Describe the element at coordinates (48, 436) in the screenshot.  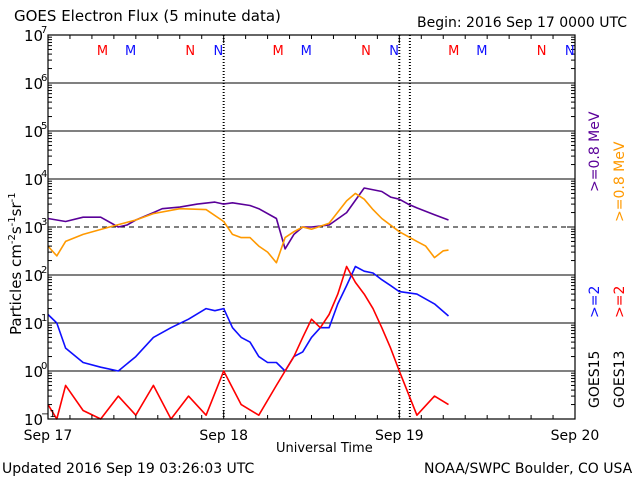
I see `x-tick-label: Sep 17` at that location.